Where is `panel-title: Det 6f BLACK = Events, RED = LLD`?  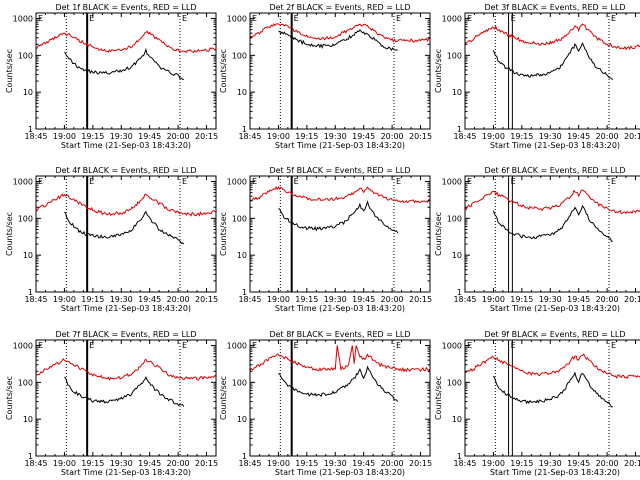 panel-title: Det 6f BLACK = Events, RED = LLD is located at coordinates (554, 170).